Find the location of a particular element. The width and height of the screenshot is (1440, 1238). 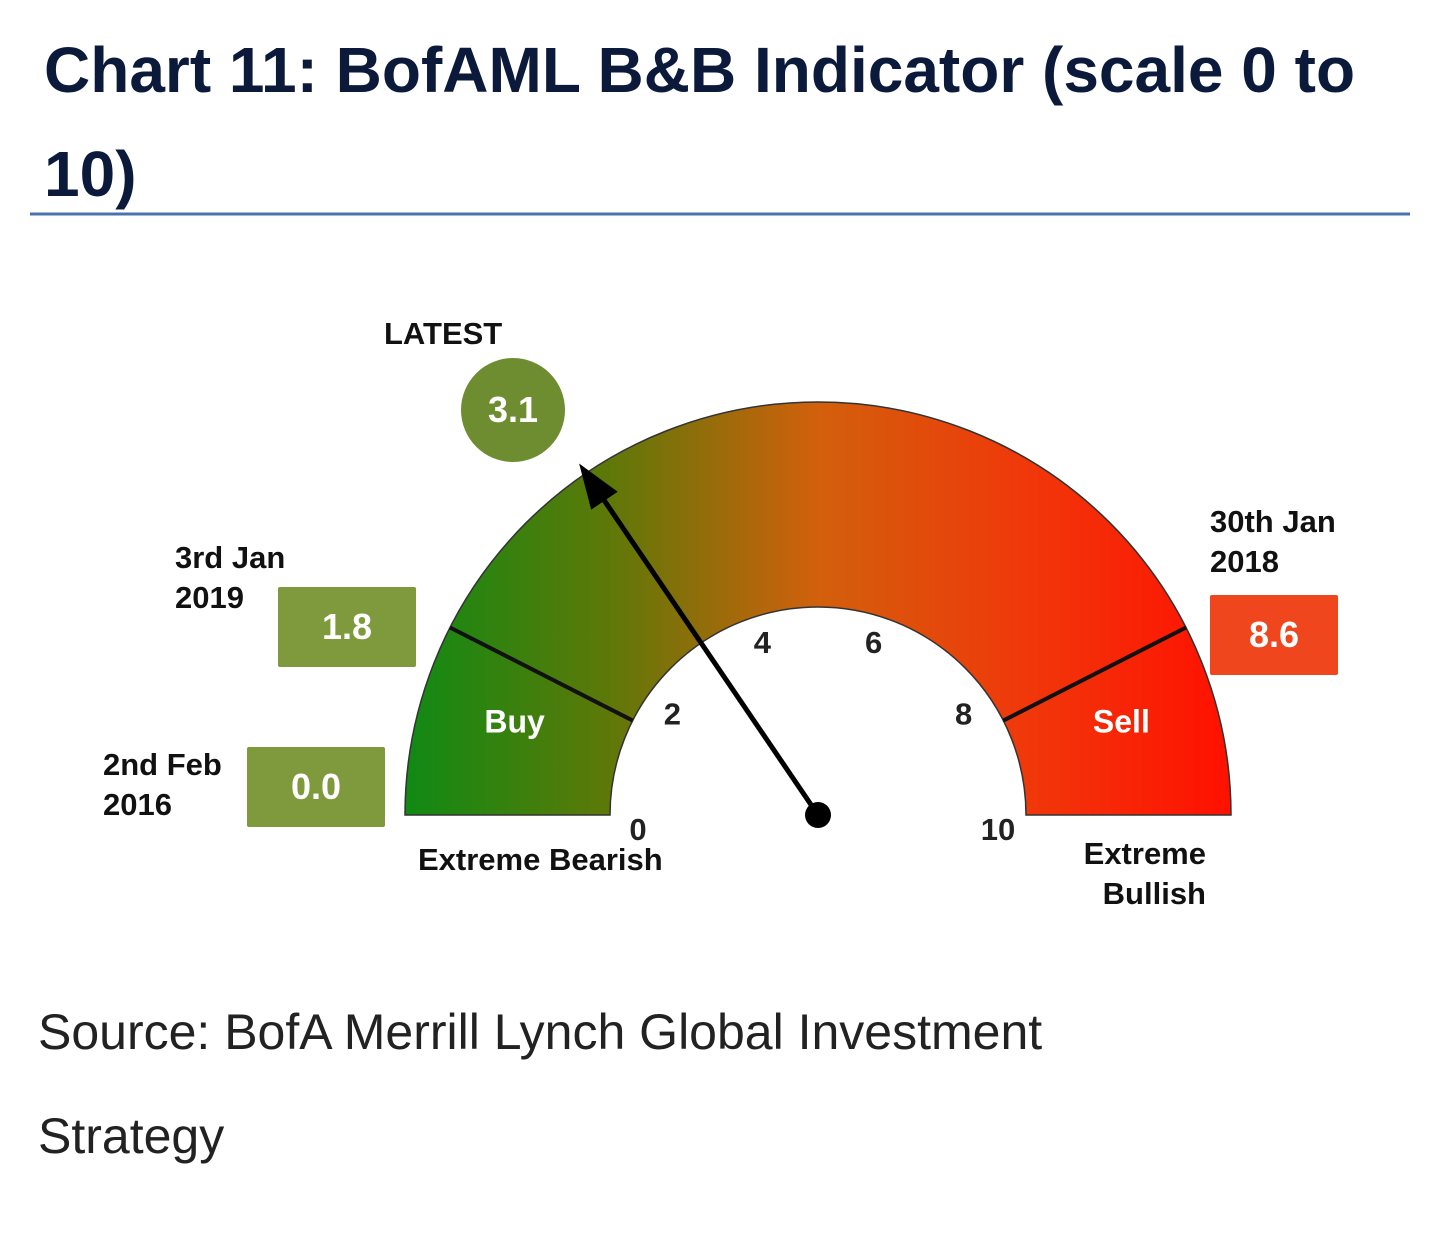

tick-label: 8 is located at coordinates (963, 713).